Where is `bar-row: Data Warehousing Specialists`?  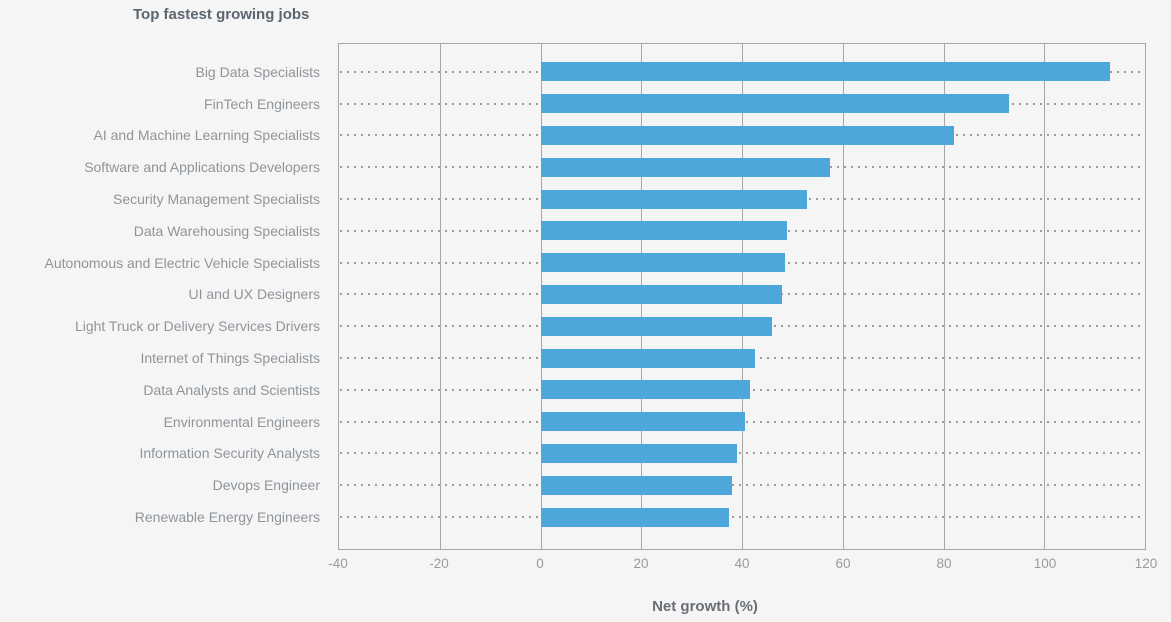 bar-row: Data Warehousing Specialists is located at coordinates (639, 231).